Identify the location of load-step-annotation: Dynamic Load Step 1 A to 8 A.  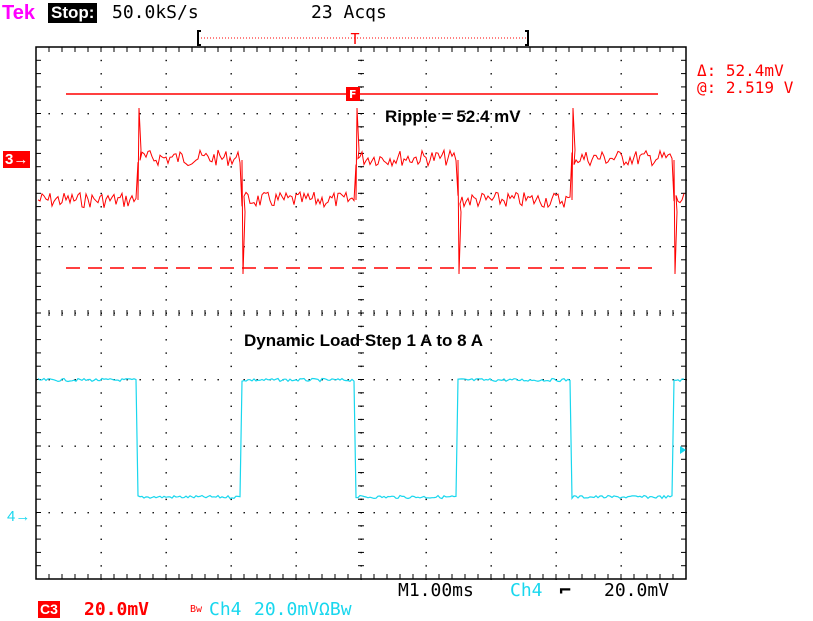
(363, 340).